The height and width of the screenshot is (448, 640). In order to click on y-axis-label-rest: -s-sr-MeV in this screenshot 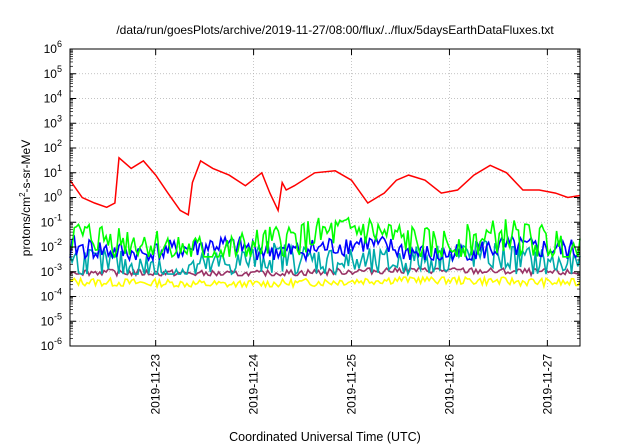, I will do `click(26, 166)`.